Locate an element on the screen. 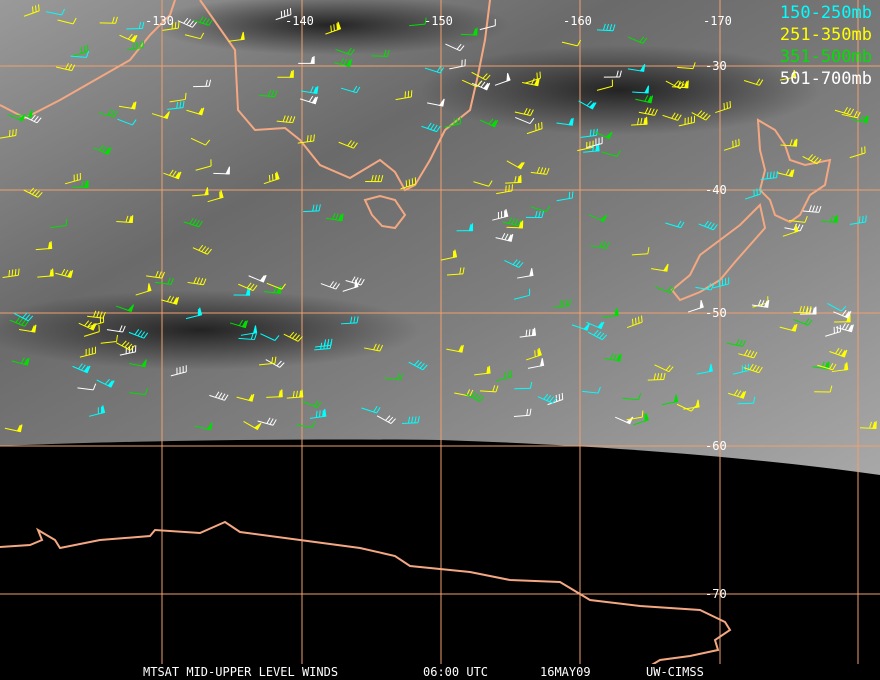 The image size is (880, 680). legend-item-251-350: 251-350mb is located at coordinates (825, 35).